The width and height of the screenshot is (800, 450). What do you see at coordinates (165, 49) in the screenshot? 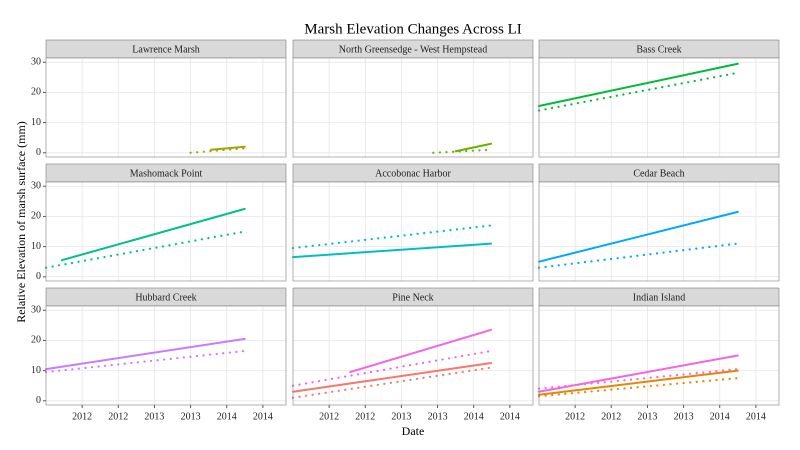
I see `strip-label: Lawrence Marsh` at bounding box center [165, 49].